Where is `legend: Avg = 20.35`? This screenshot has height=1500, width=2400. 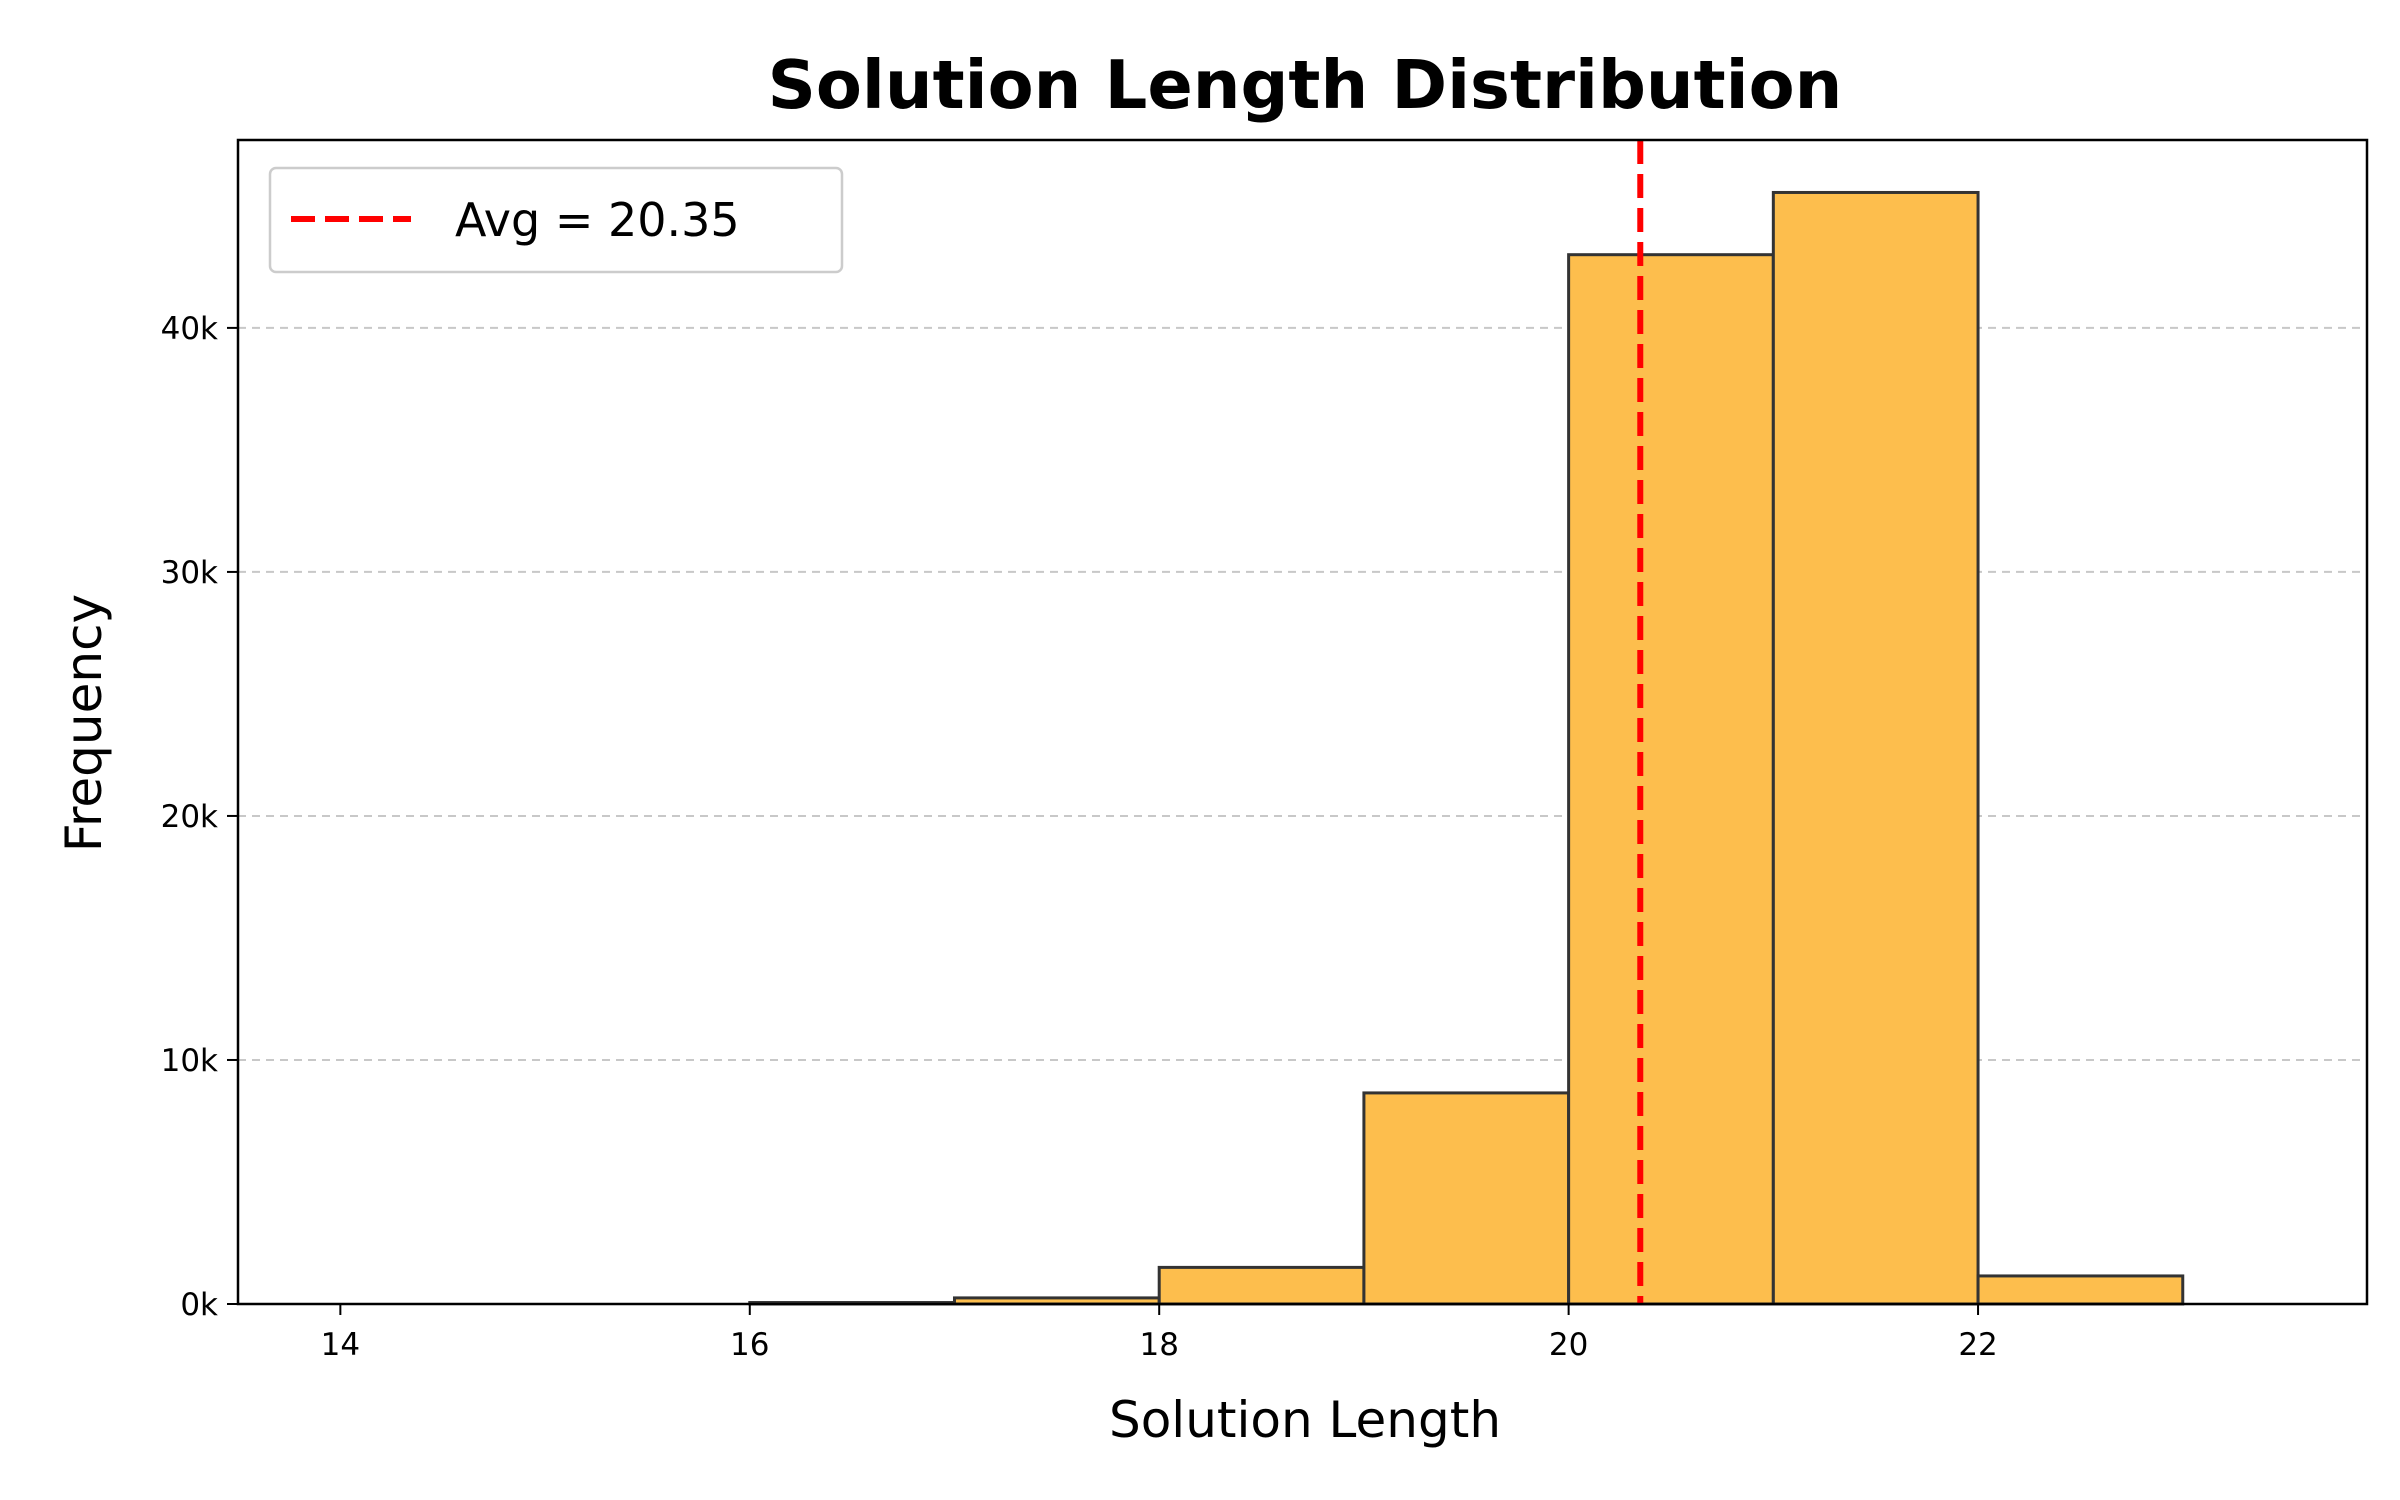
legend: Avg = 20.35 is located at coordinates (556, 220).